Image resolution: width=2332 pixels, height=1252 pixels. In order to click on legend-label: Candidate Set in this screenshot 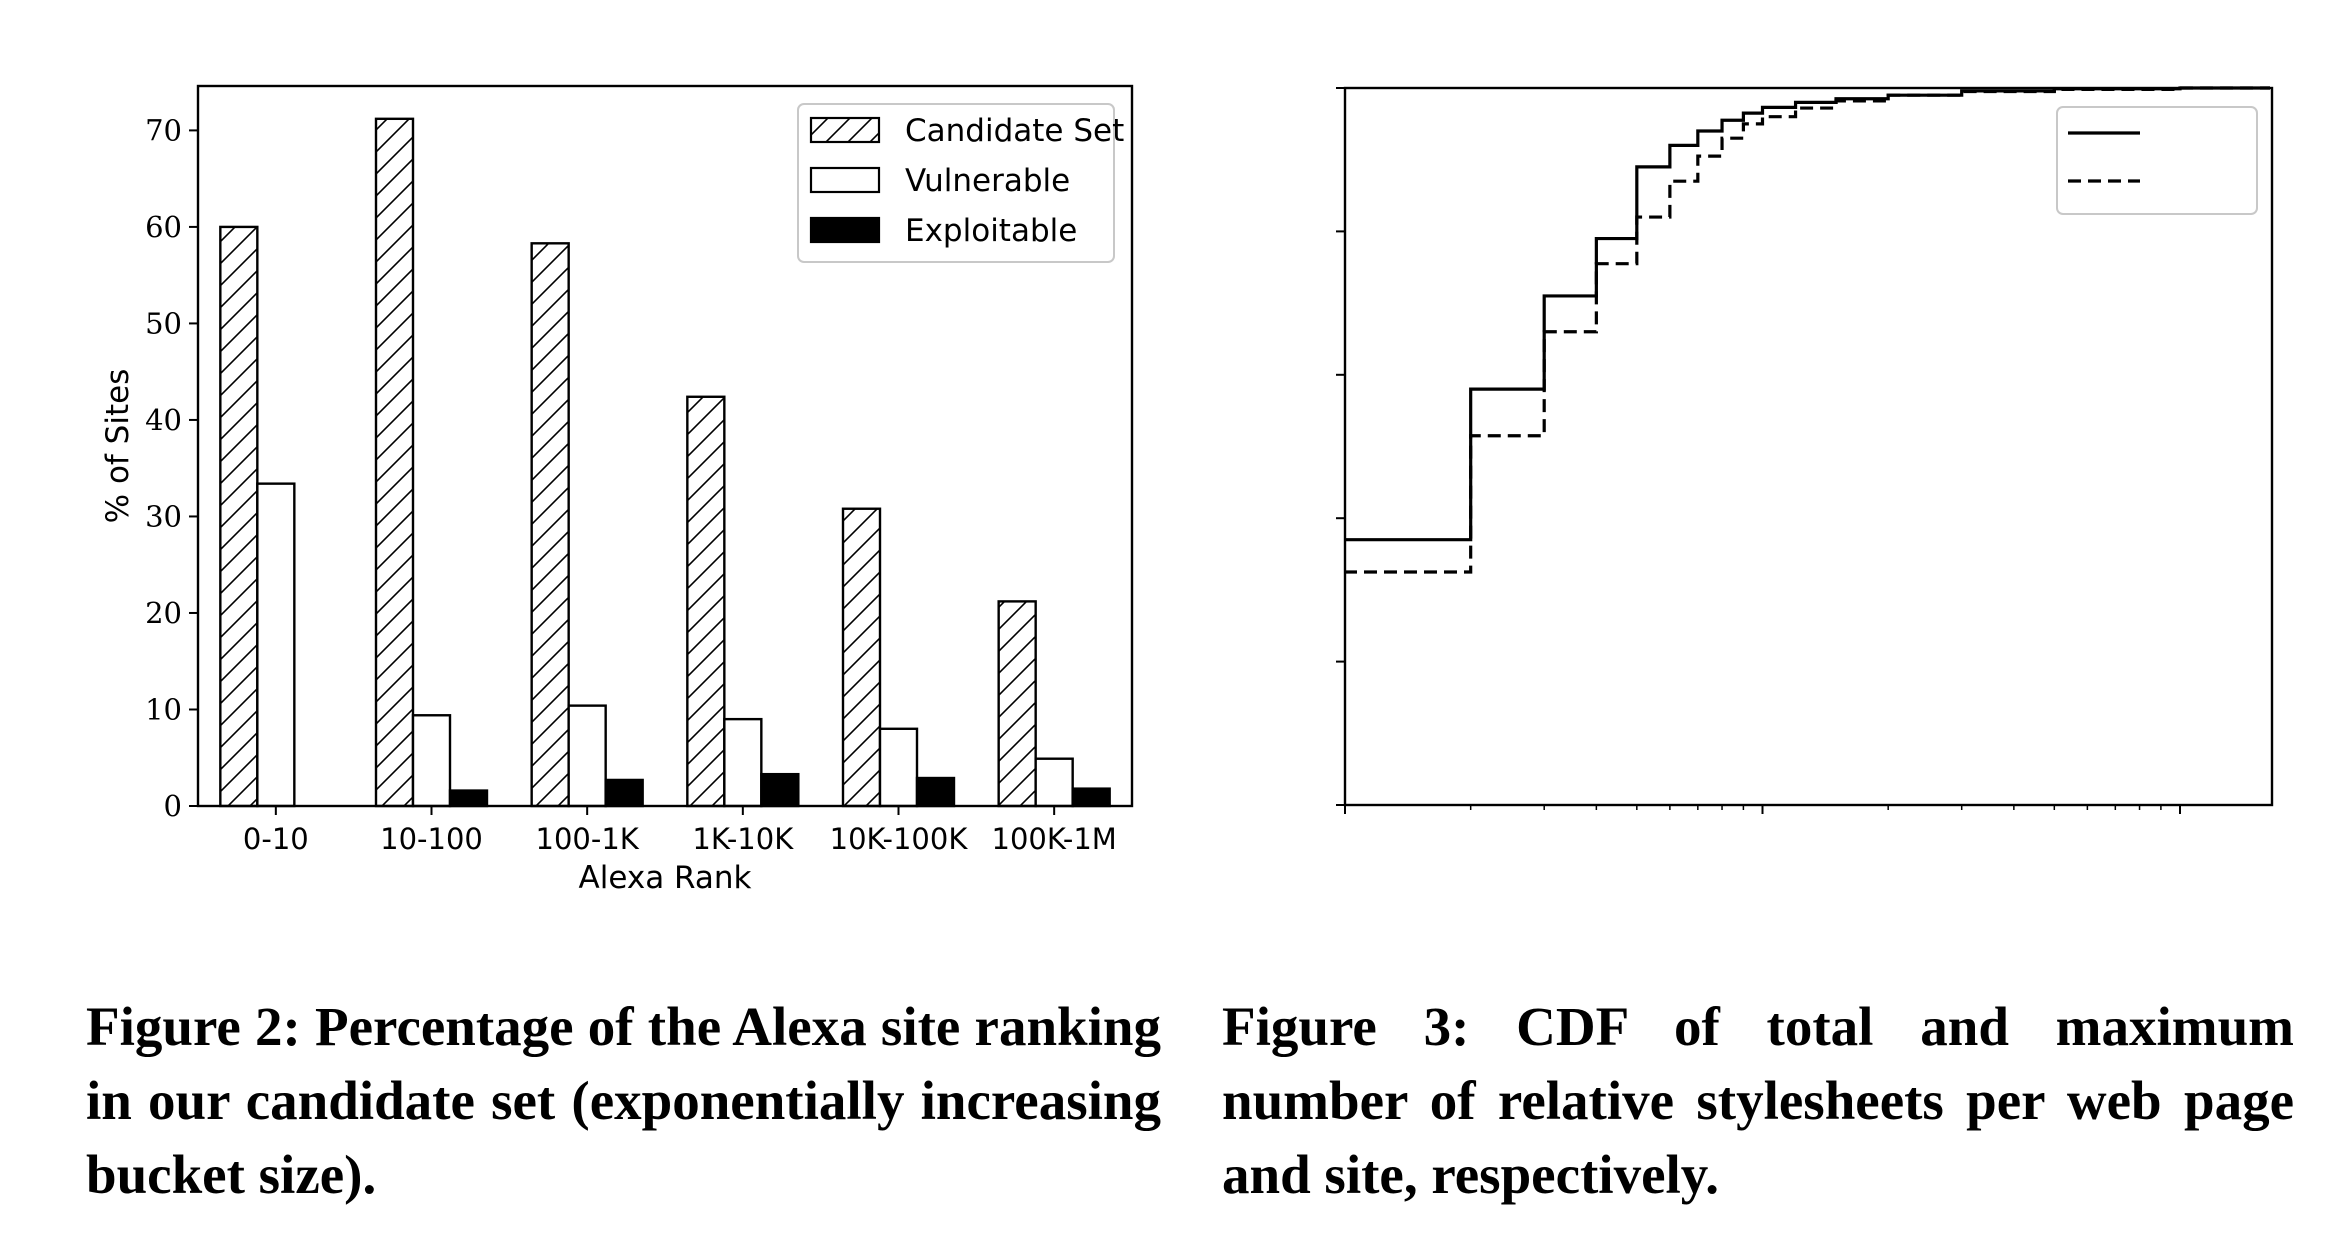, I will do `click(1014, 131)`.